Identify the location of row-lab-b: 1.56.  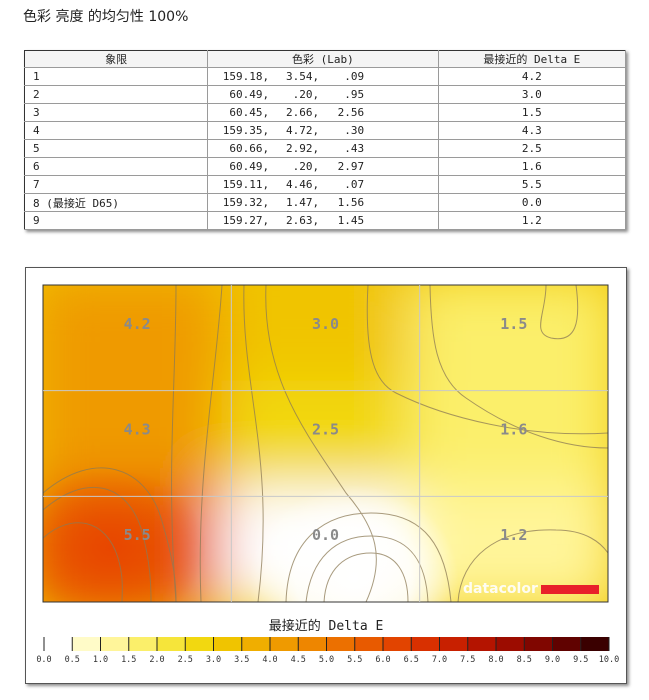
(351, 202).